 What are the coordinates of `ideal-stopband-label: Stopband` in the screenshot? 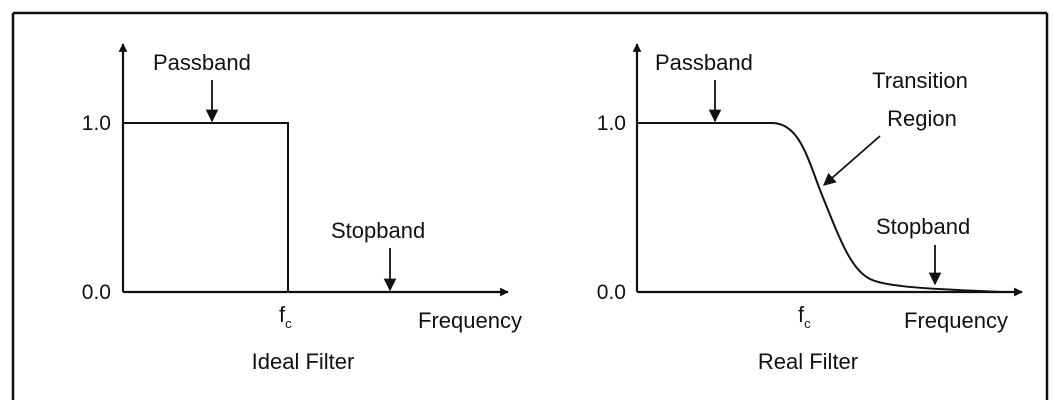 It's located at (378, 230).